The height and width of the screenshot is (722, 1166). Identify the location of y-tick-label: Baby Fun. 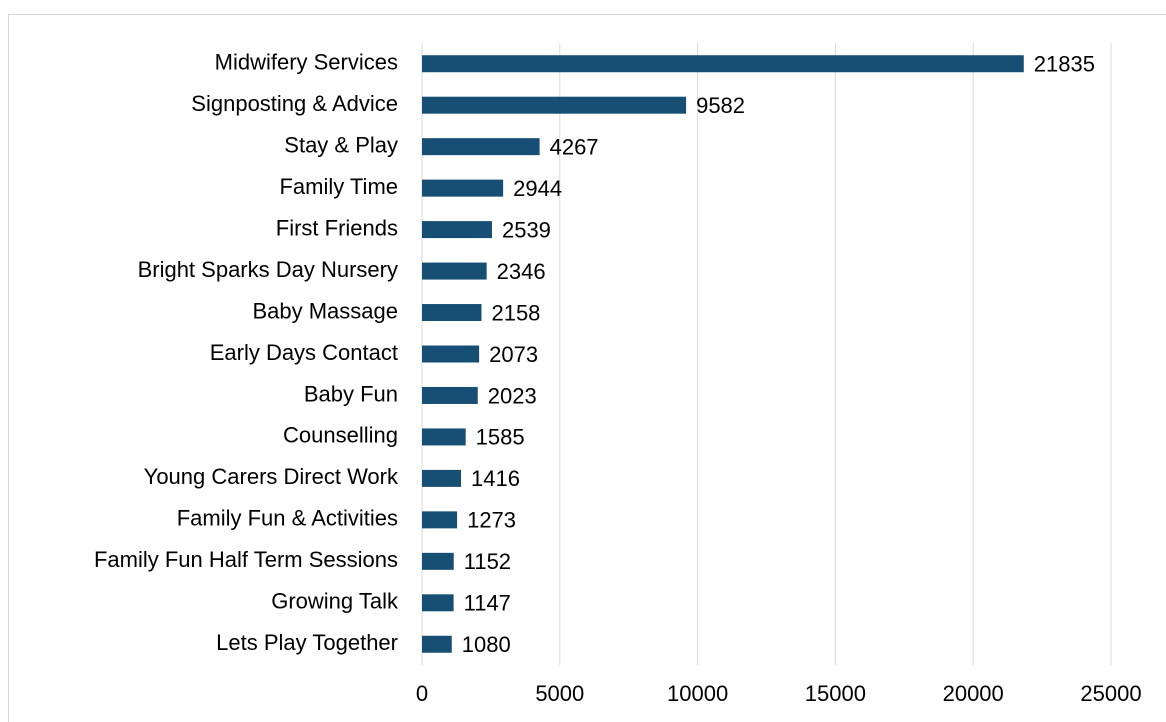
(351, 393).